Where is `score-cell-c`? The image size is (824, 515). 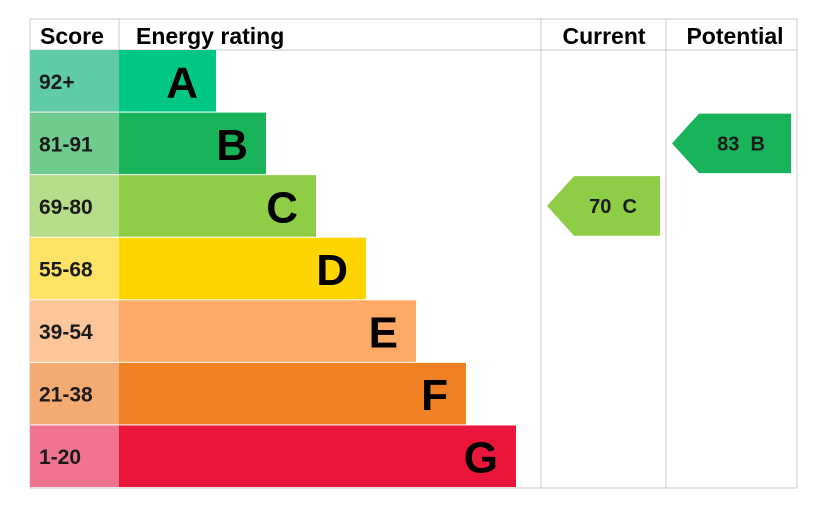 score-cell-c is located at coordinates (74, 206).